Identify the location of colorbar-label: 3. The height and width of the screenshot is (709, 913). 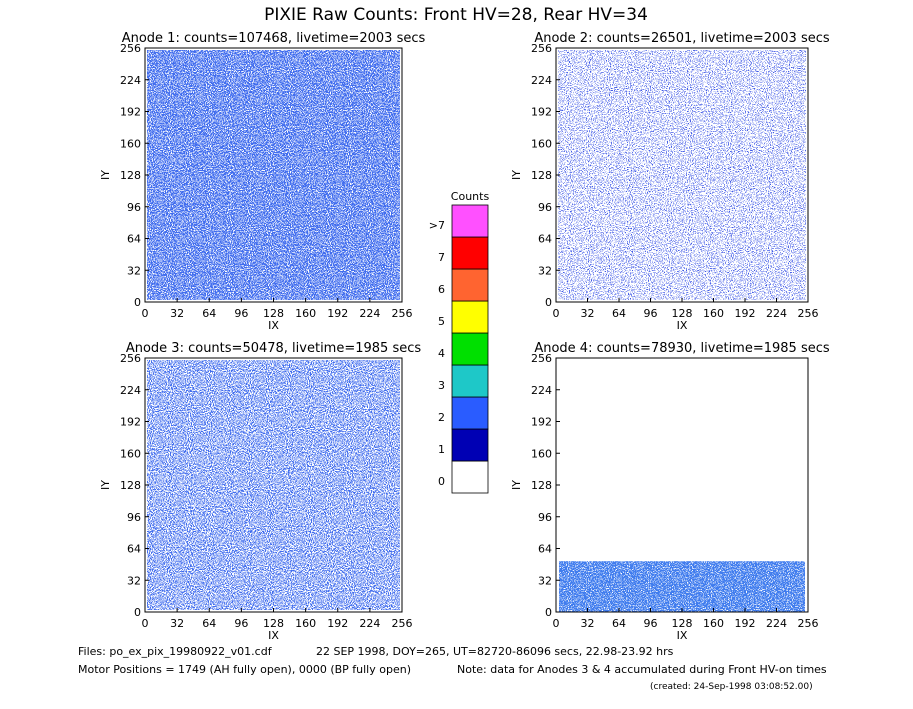
(441, 385).